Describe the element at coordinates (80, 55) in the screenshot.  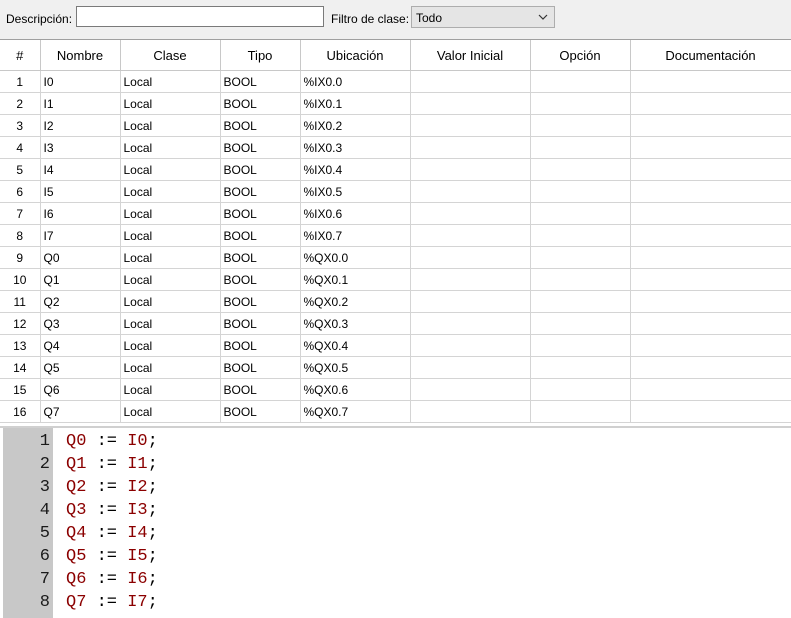
I see `col-header-name: Nombre` at that location.